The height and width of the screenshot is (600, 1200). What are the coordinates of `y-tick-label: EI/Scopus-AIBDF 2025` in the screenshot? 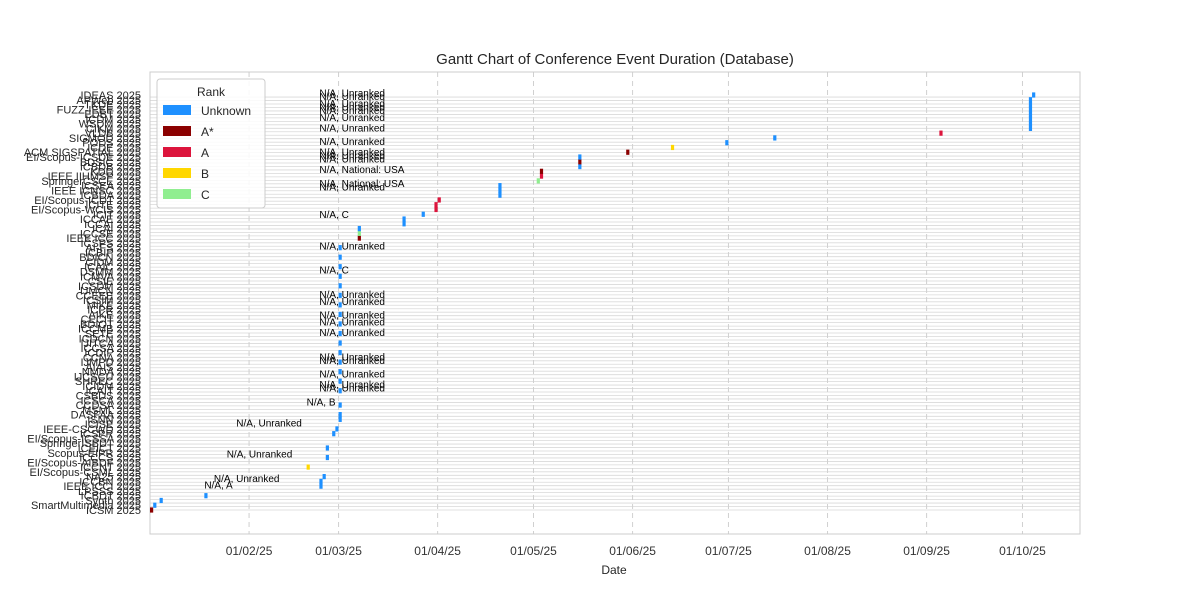 It's located at (84, 463).